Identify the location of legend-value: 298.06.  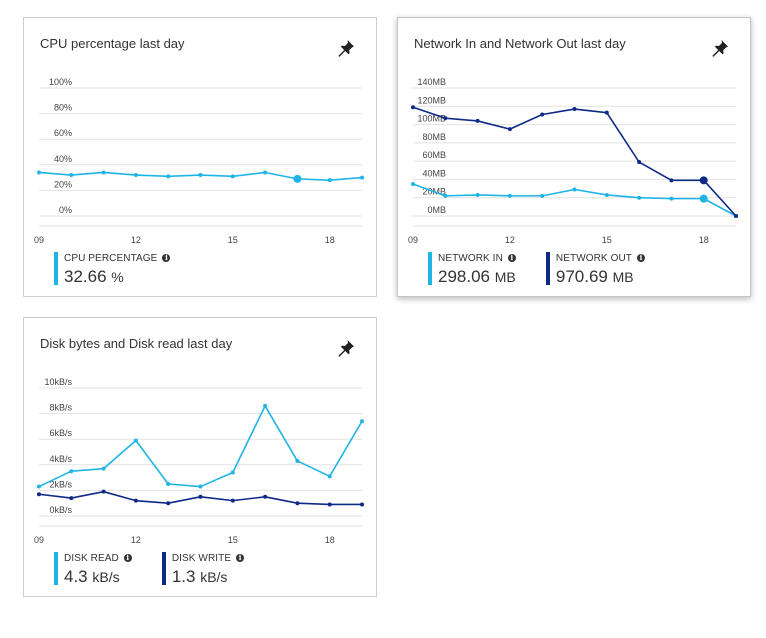
(464, 276).